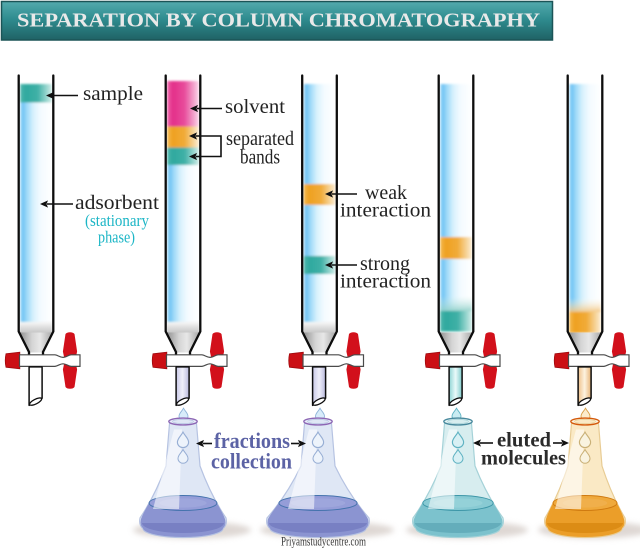 This screenshot has width=640, height=551. I want to click on svg-text: solvent, so click(255, 107).